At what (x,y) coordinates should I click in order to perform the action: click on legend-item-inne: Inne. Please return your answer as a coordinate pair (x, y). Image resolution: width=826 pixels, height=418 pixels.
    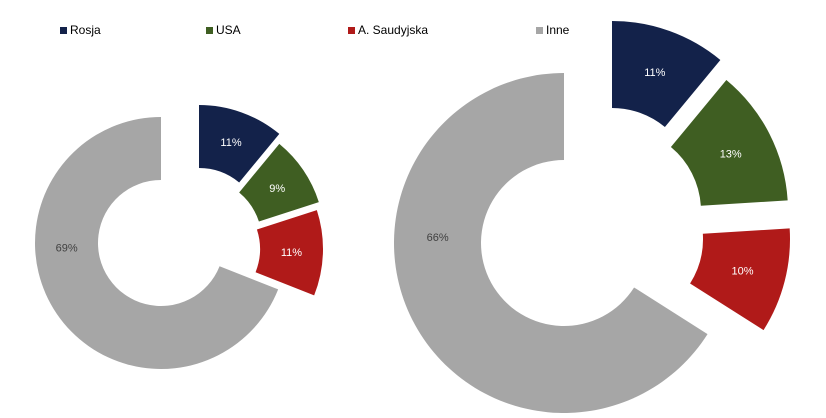
    Looking at the image, I should click on (552, 30).